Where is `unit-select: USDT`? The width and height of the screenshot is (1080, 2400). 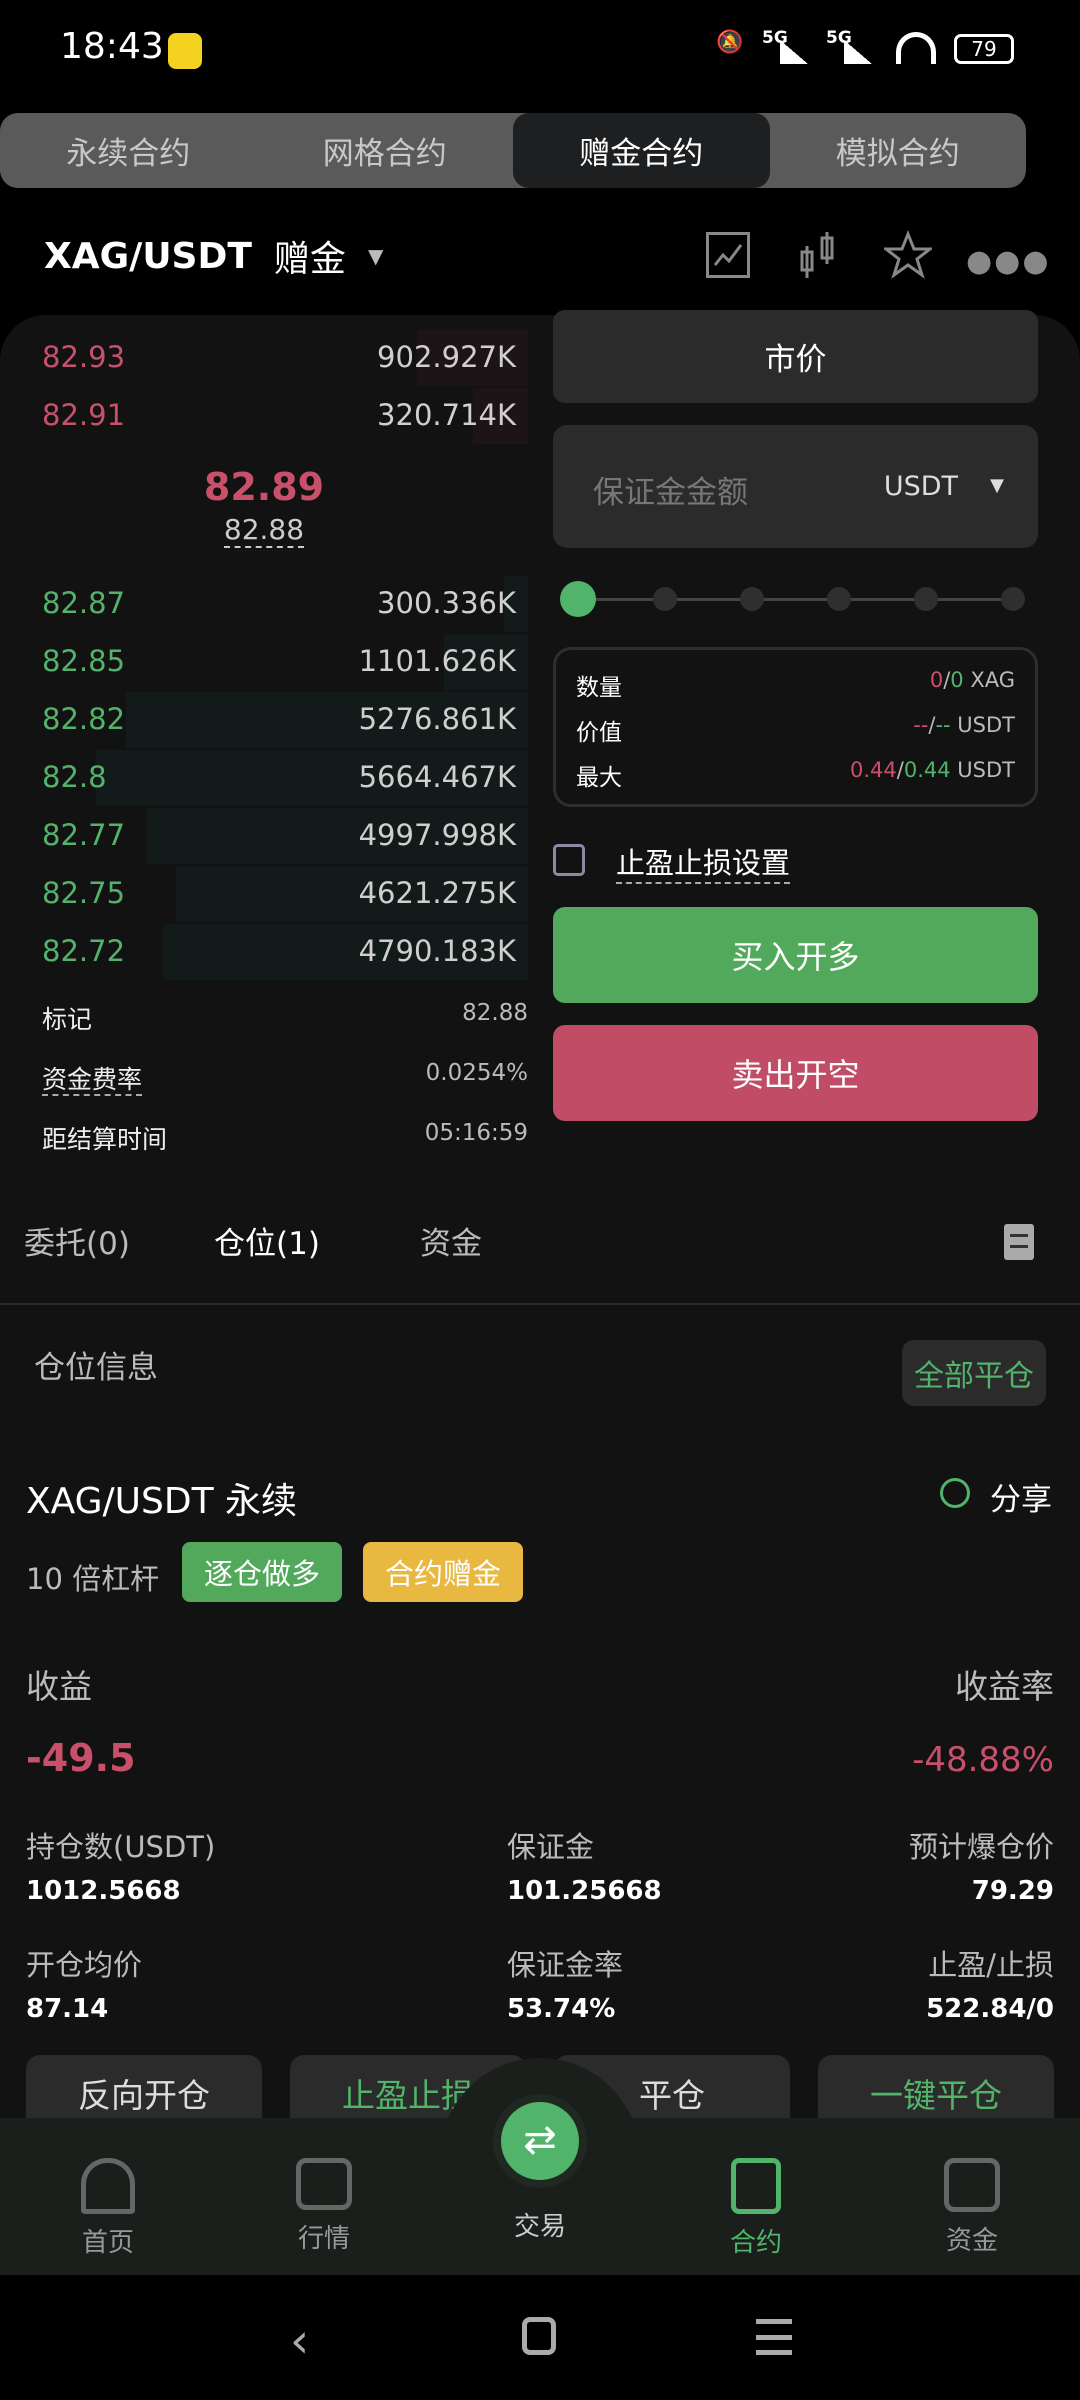 unit-select: USDT is located at coordinates (920, 486).